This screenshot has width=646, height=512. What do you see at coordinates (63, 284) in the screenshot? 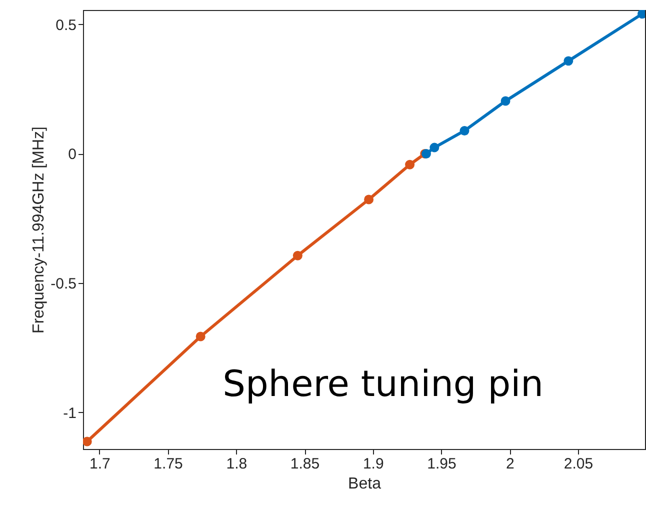
I see `y-tick-label: -0.5` at bounding box center [63, 284].